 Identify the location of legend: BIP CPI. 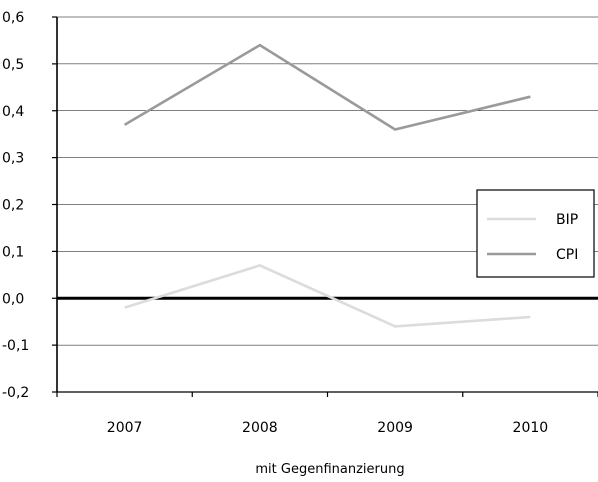
(535, 233).